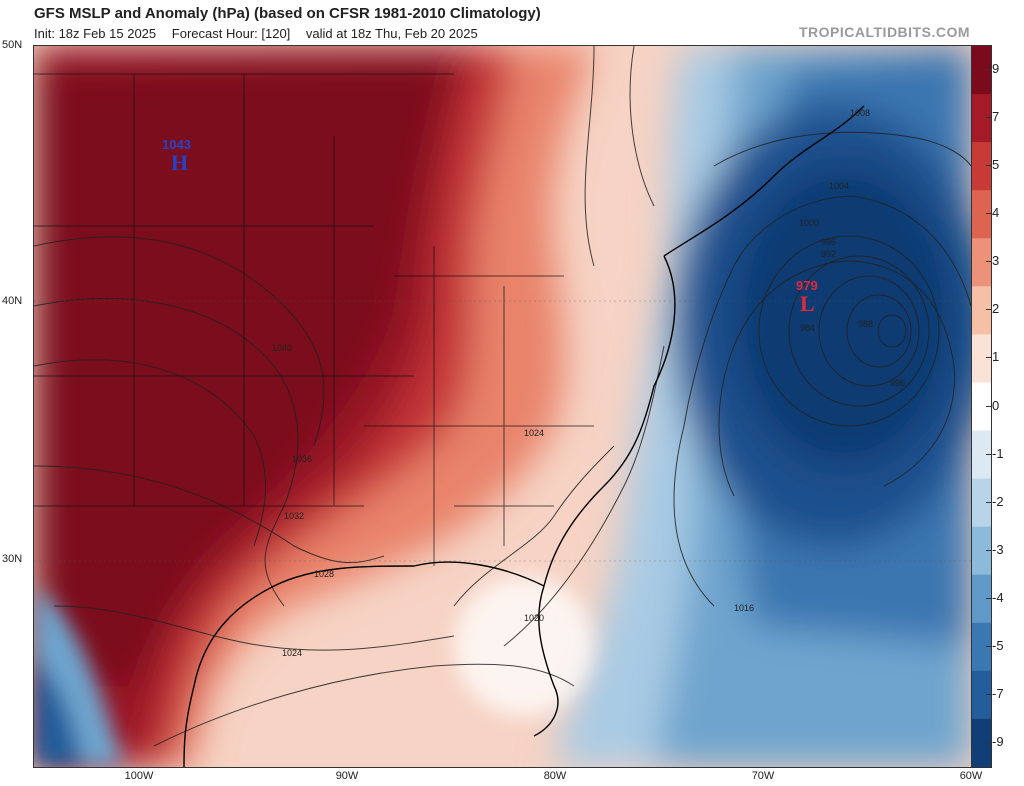 This screenshot has height=786, width=1024. I want to click on colorbar-tick-label: 1, so click(996, 357).